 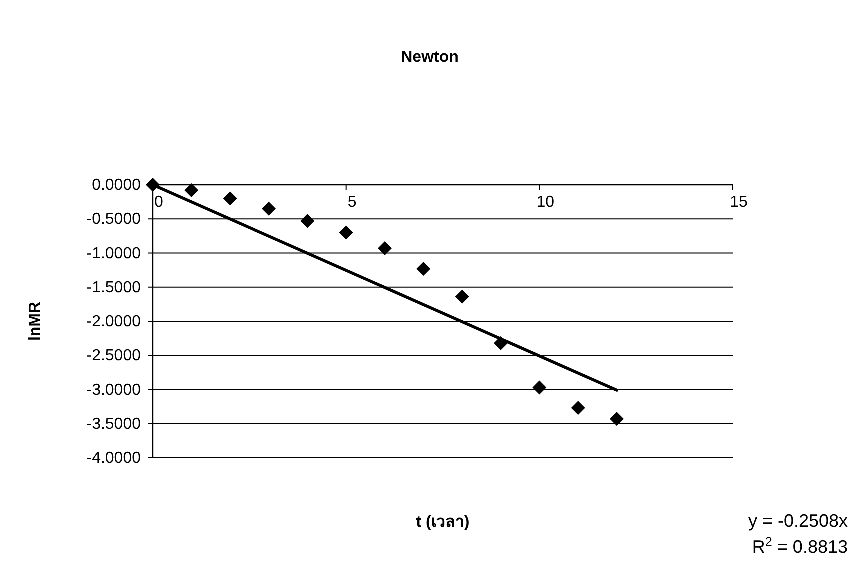 What do you see at coordinates (114, 322) in the screenshot?
I see `y-tick-label: -2.0000` at bounding box center [114, 322].